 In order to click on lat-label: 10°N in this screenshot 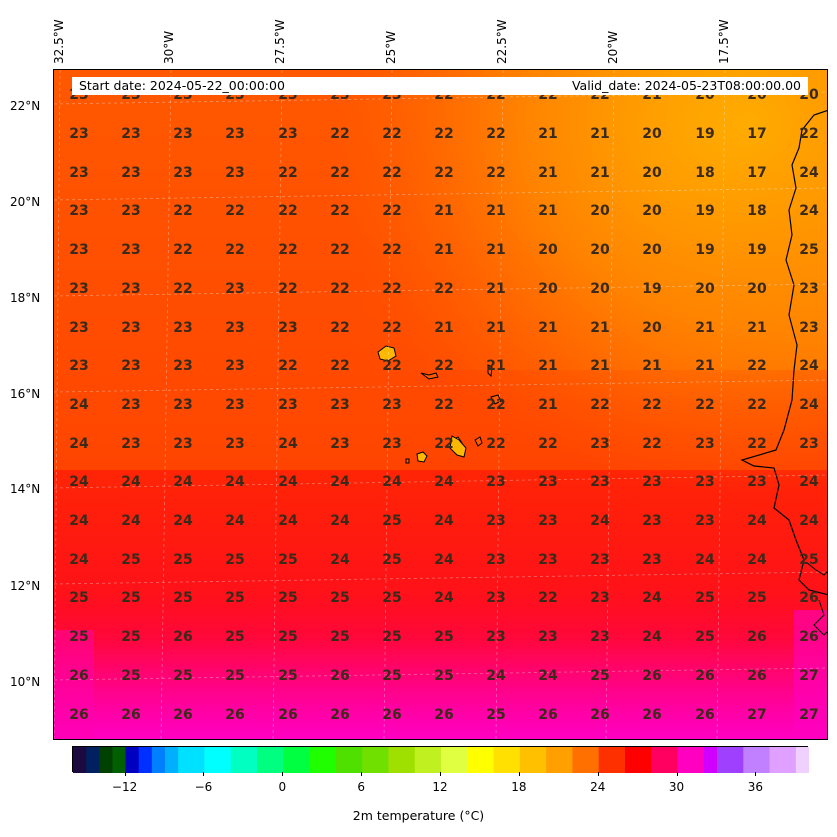, I will do `click(25, 682)`.